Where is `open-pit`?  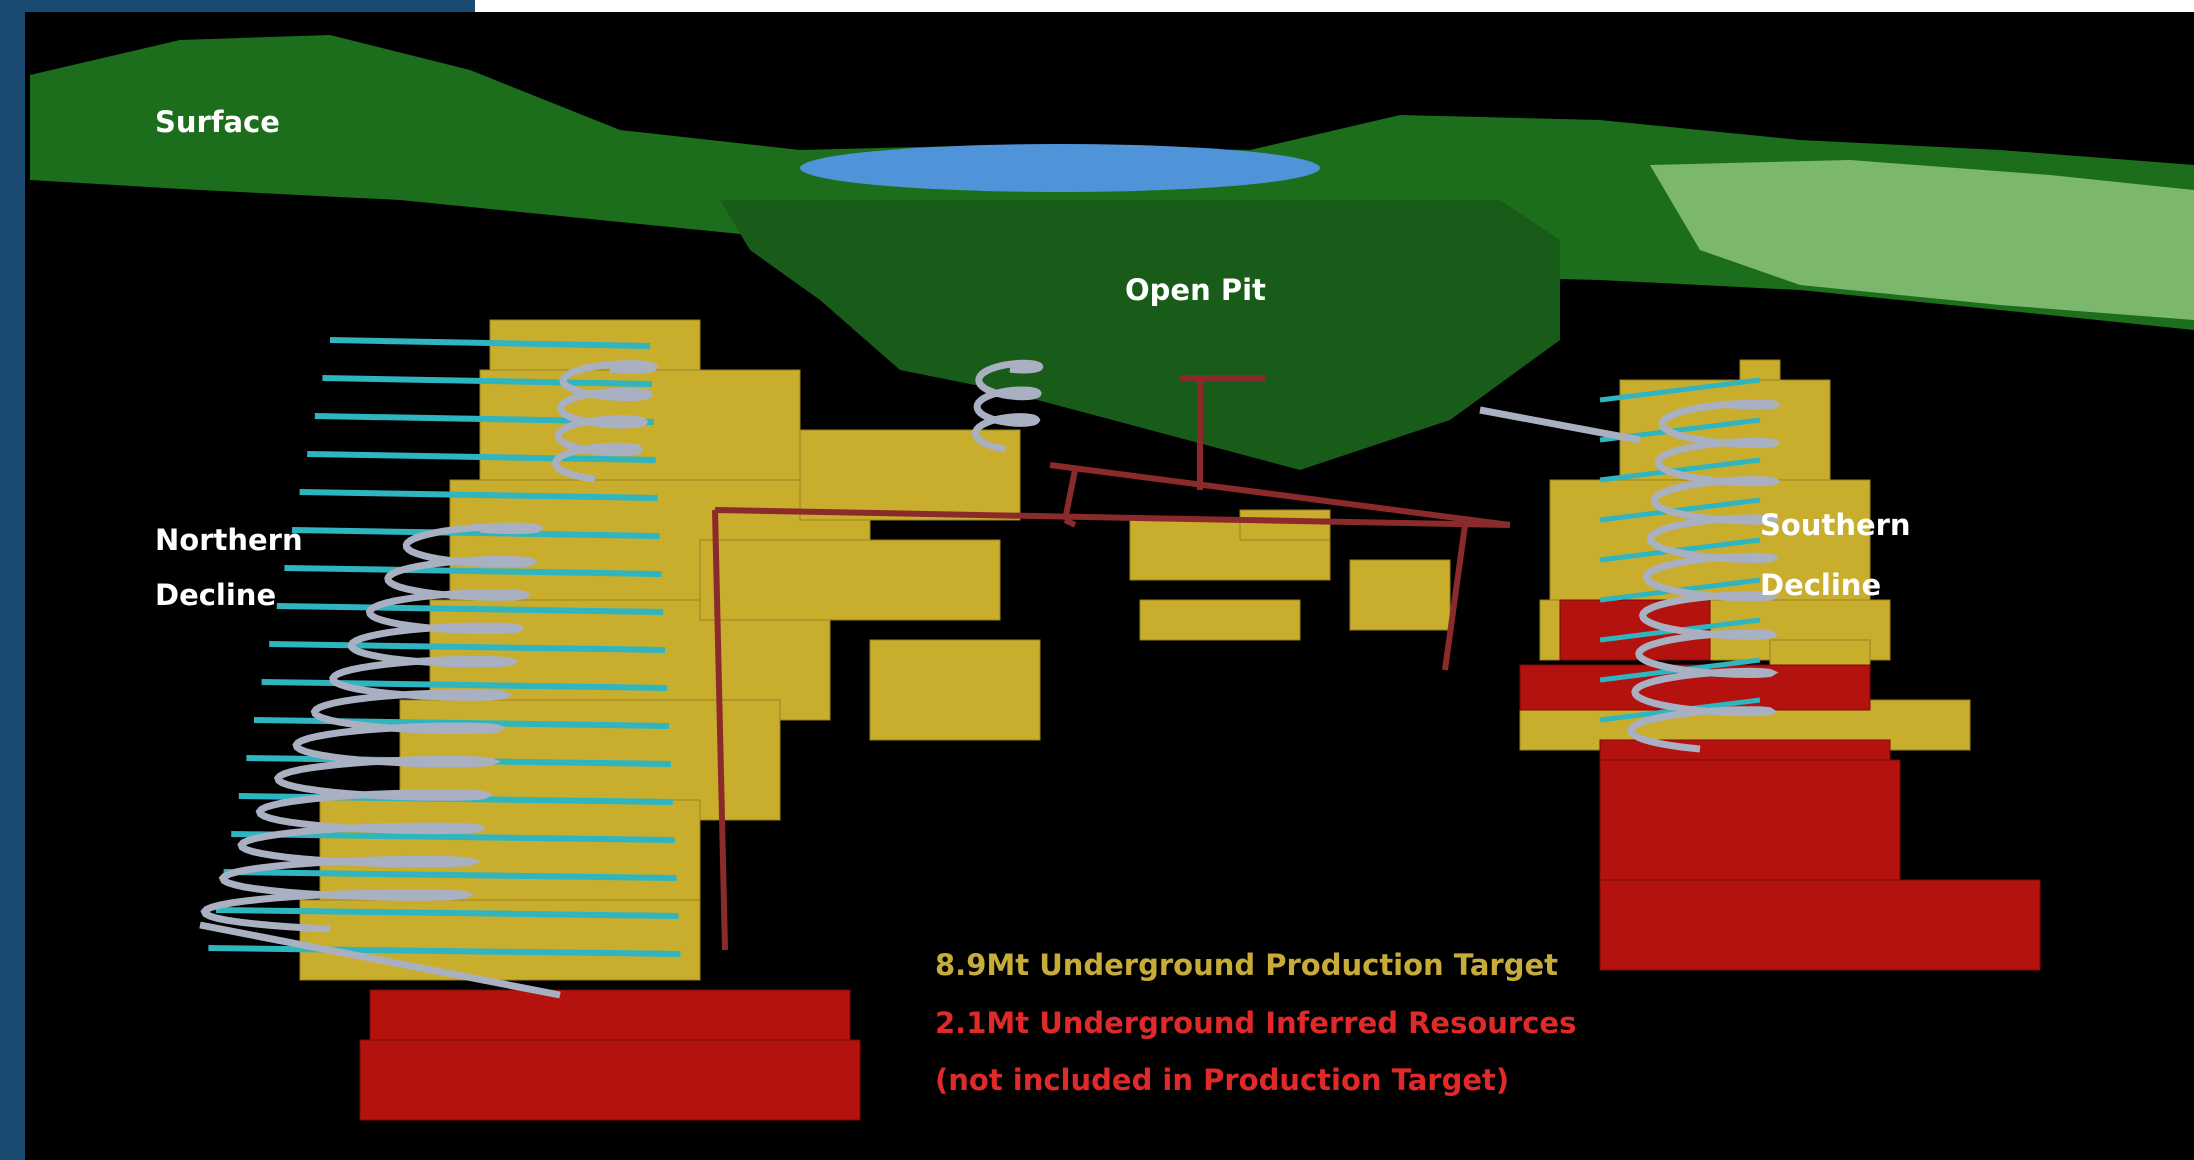
open-pit is located at coordinates (1140, 335).